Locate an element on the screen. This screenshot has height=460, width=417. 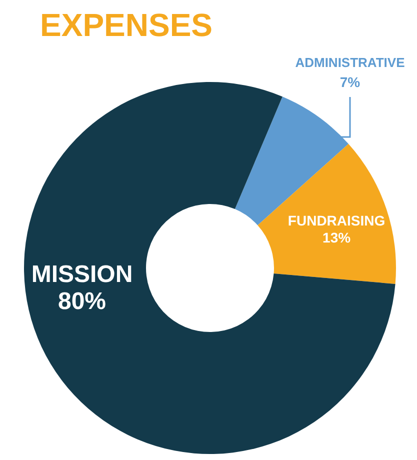
data-label: 80% is located at coordinates (82, 301).